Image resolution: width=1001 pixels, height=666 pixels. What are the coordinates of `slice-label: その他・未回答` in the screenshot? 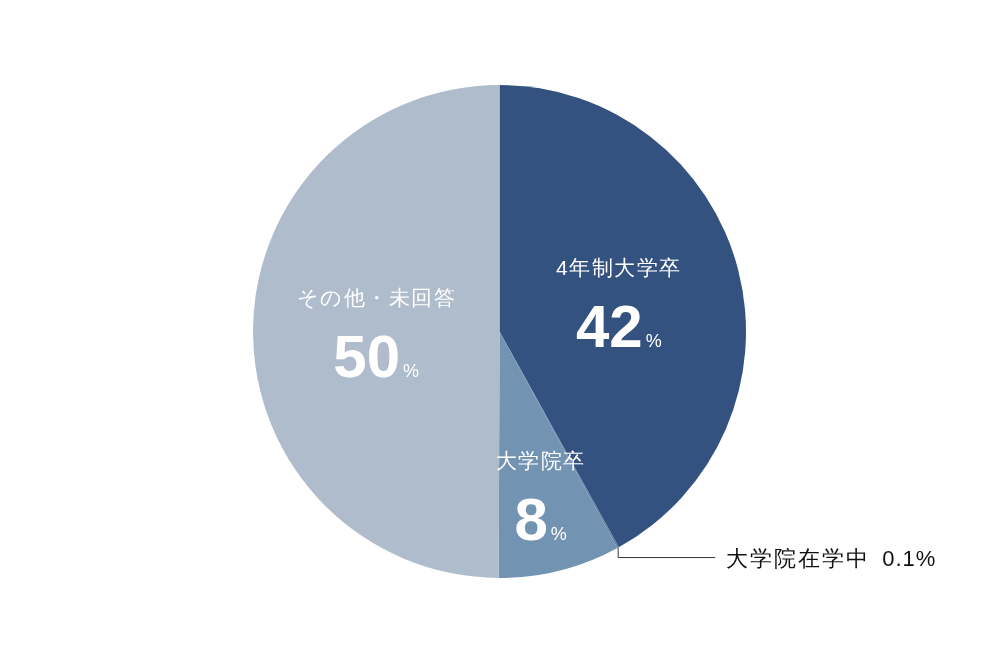 It's located at (376, 298).